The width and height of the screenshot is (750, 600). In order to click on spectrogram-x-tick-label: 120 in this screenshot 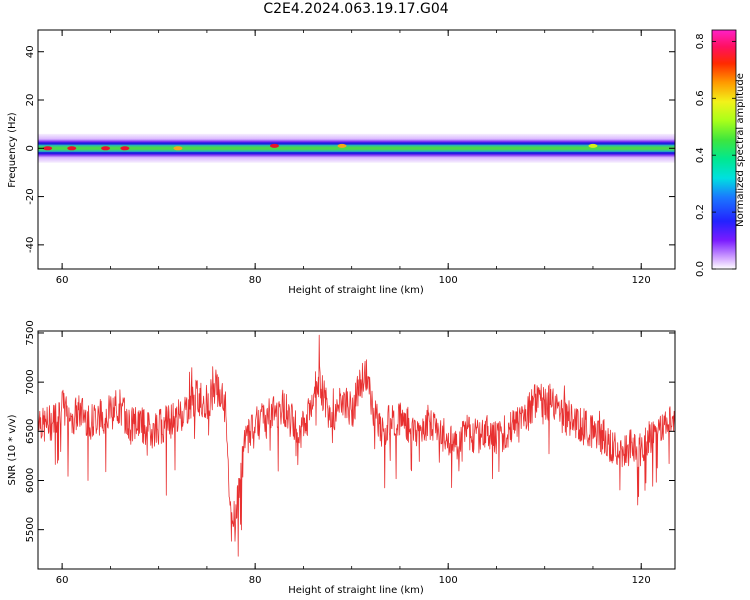, I will do `click(641, 280)`.